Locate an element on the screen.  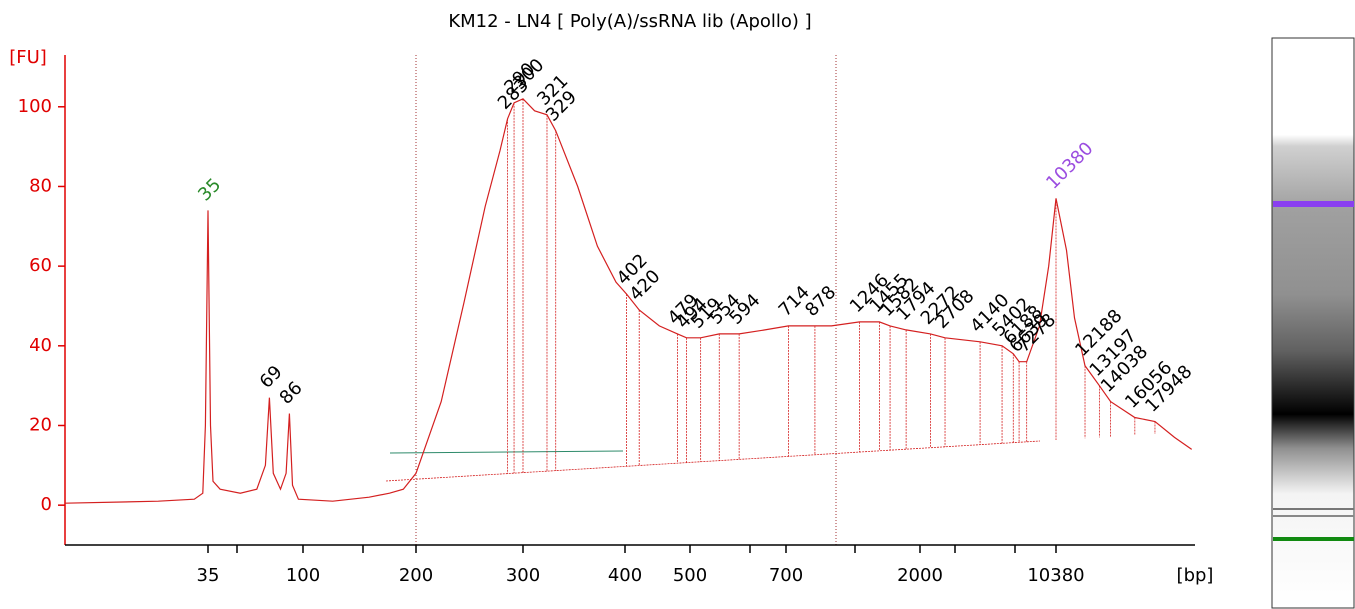
y-tick-label: 100 is located at coordinates (35, 106).